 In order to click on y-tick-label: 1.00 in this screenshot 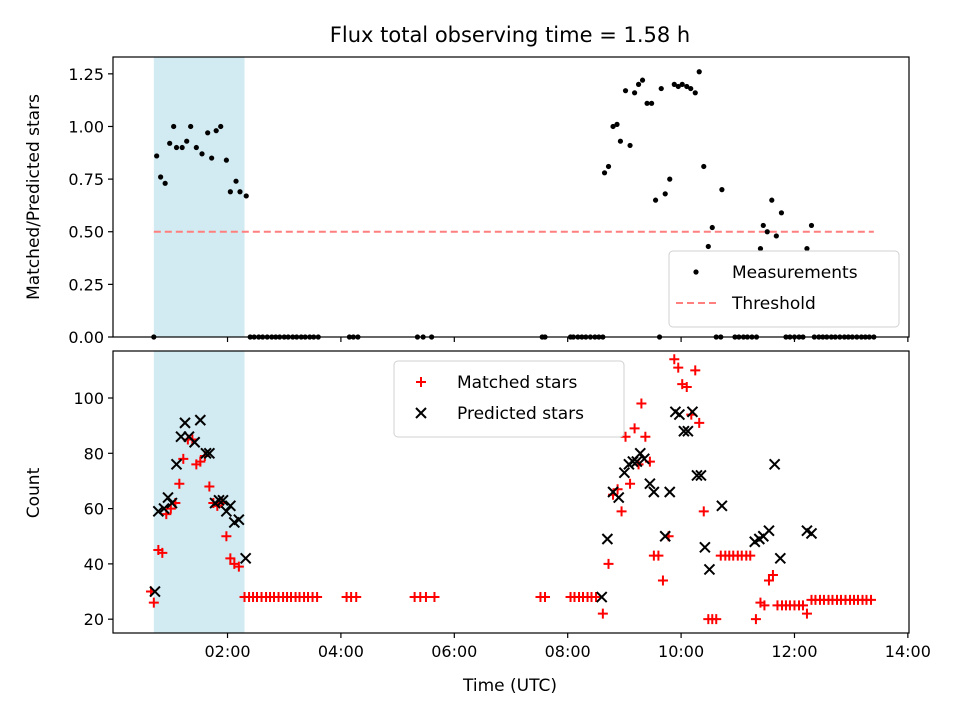, I will do `click(86, 126)`.